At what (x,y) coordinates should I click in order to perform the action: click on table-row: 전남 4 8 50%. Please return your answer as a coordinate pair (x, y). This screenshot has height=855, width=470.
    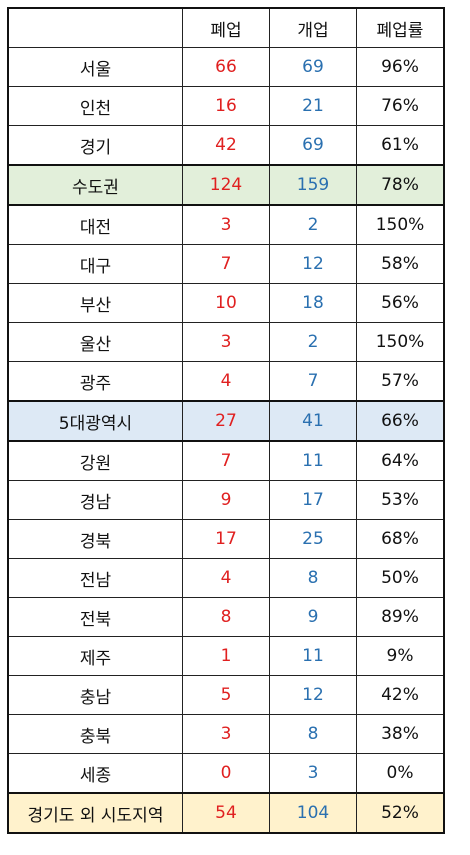
    Looking at the image, I should click on (226, 578).